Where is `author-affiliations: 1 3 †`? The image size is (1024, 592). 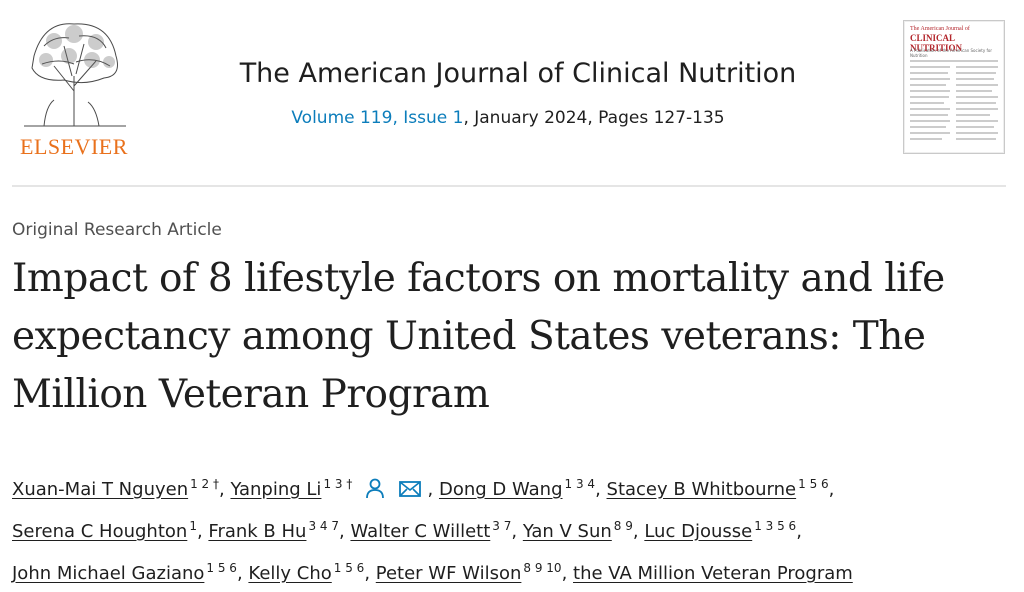 author-affiliations: 1 3 † is located at coordinates (338, 484).